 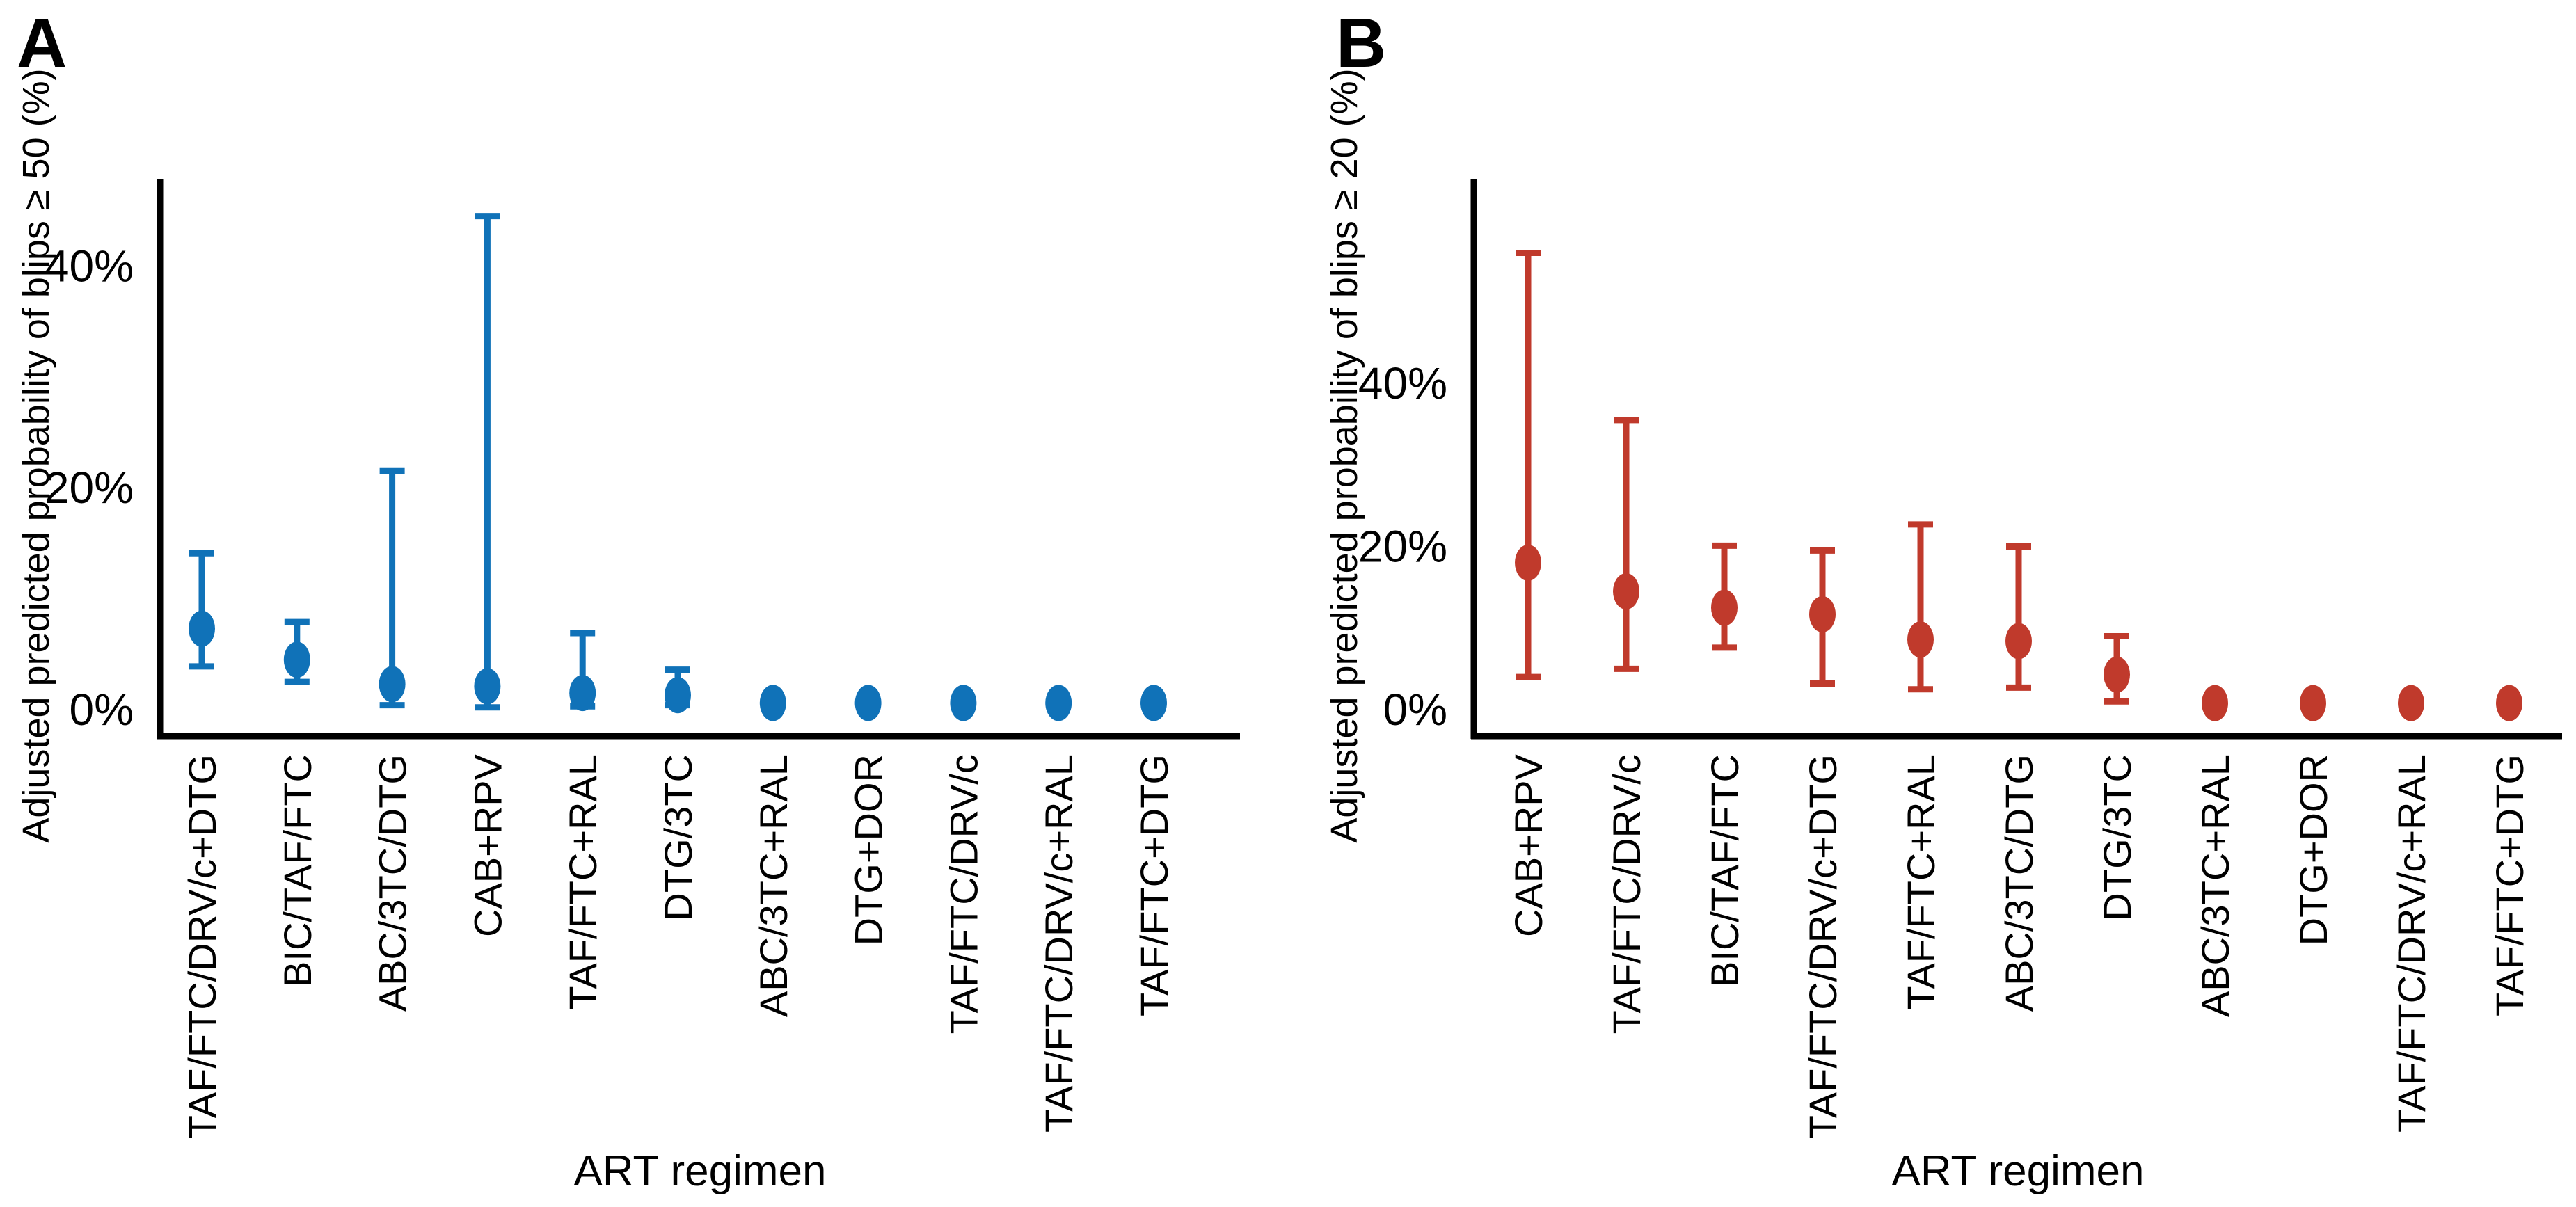 What do you see at coordinates (42, 43) in the screenshot?
I see `panel-a-letter: A` at bounding box center [42, 43].